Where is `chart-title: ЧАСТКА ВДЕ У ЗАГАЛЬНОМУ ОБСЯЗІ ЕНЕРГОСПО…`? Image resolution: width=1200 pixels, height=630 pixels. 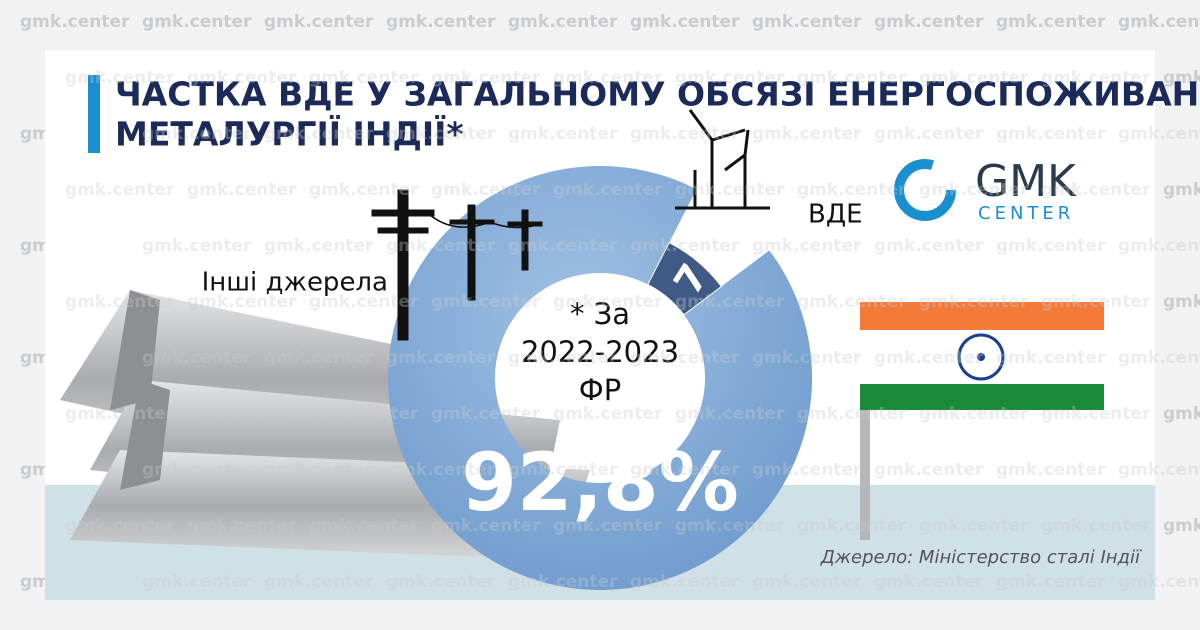
chart-title: ЧАСТКА ВДЕ У ЗАГАЛЬНОМУ ОБСЯЗІ ЕНЕРГОСПО… is located at coordinates (657, 94).